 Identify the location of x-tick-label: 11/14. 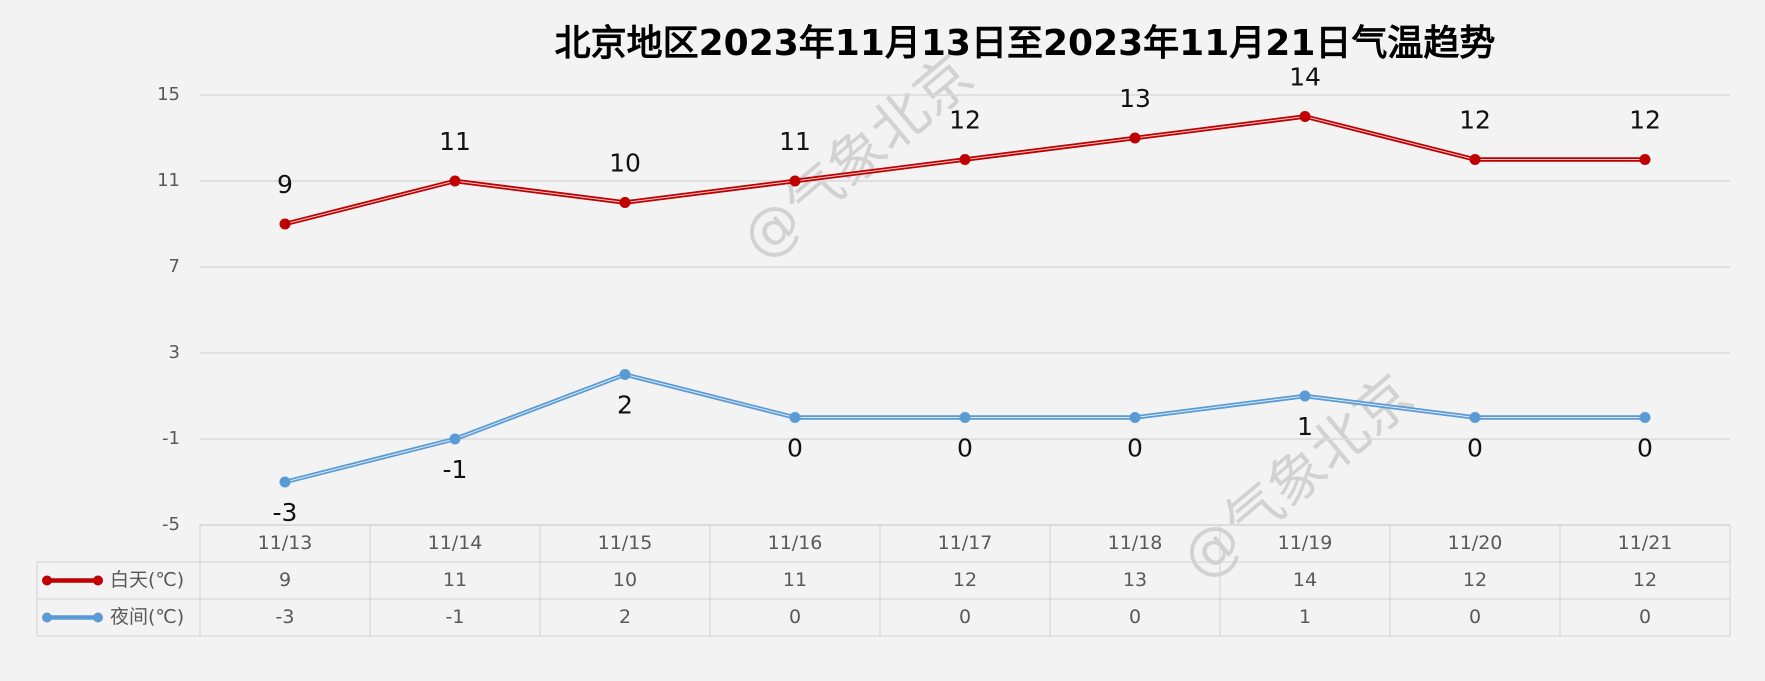
(455, 543).